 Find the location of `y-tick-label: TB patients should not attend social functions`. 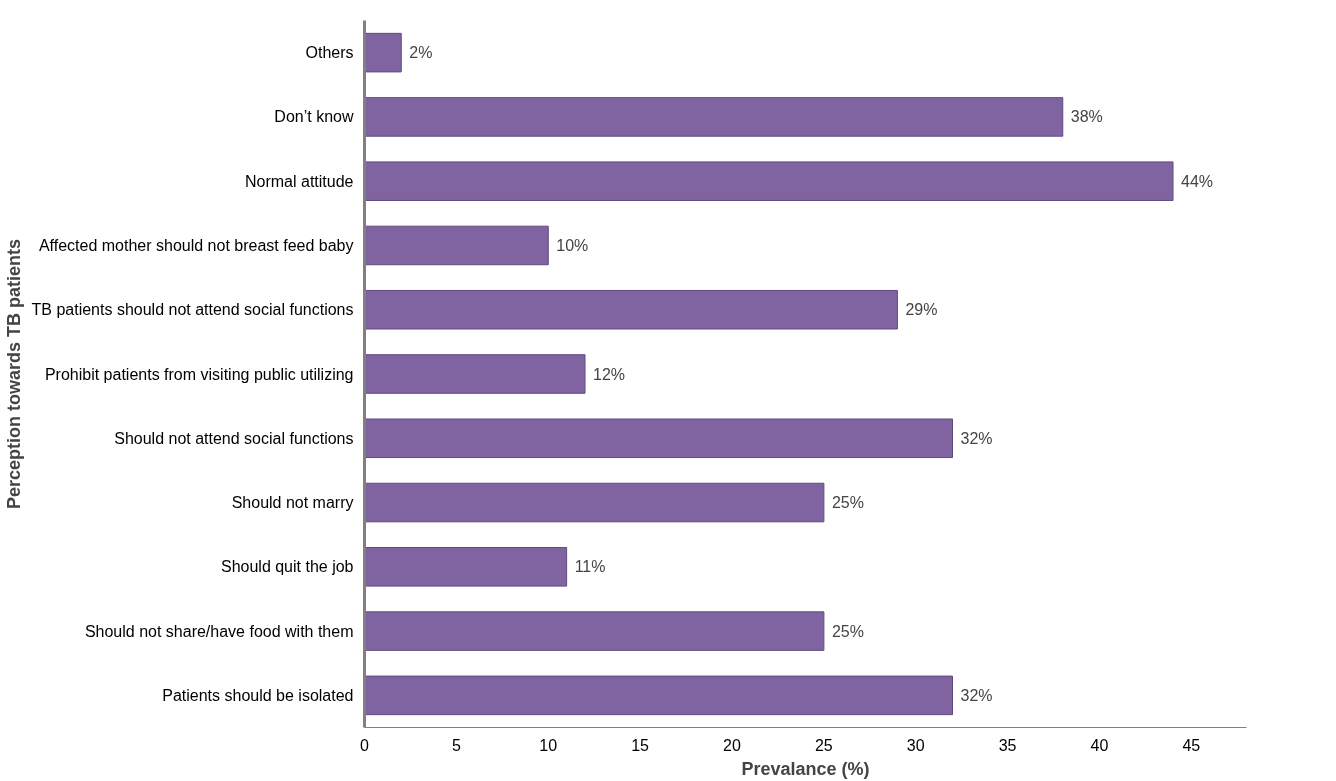

y-tick-label: TB patients should not attend social functions is located at coordinates (192, 310).